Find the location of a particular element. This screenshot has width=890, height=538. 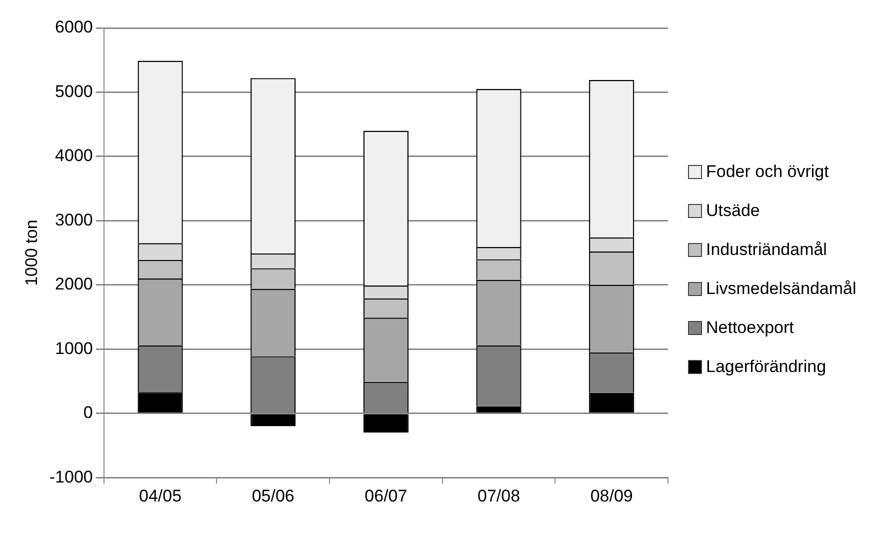

x-tick-label: 05/06 is located at coordinates (273, 496).